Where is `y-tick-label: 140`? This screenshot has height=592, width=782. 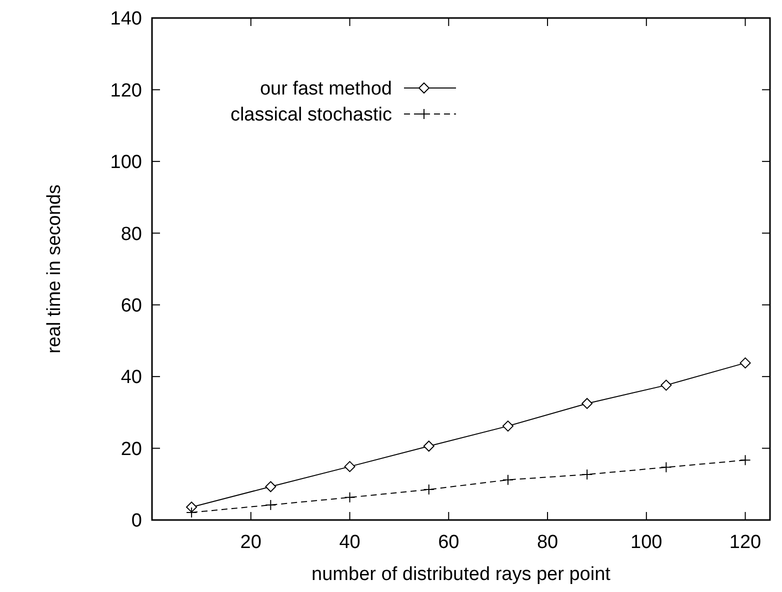 y-tick-label: 140 is located at coordinates (126, 19).